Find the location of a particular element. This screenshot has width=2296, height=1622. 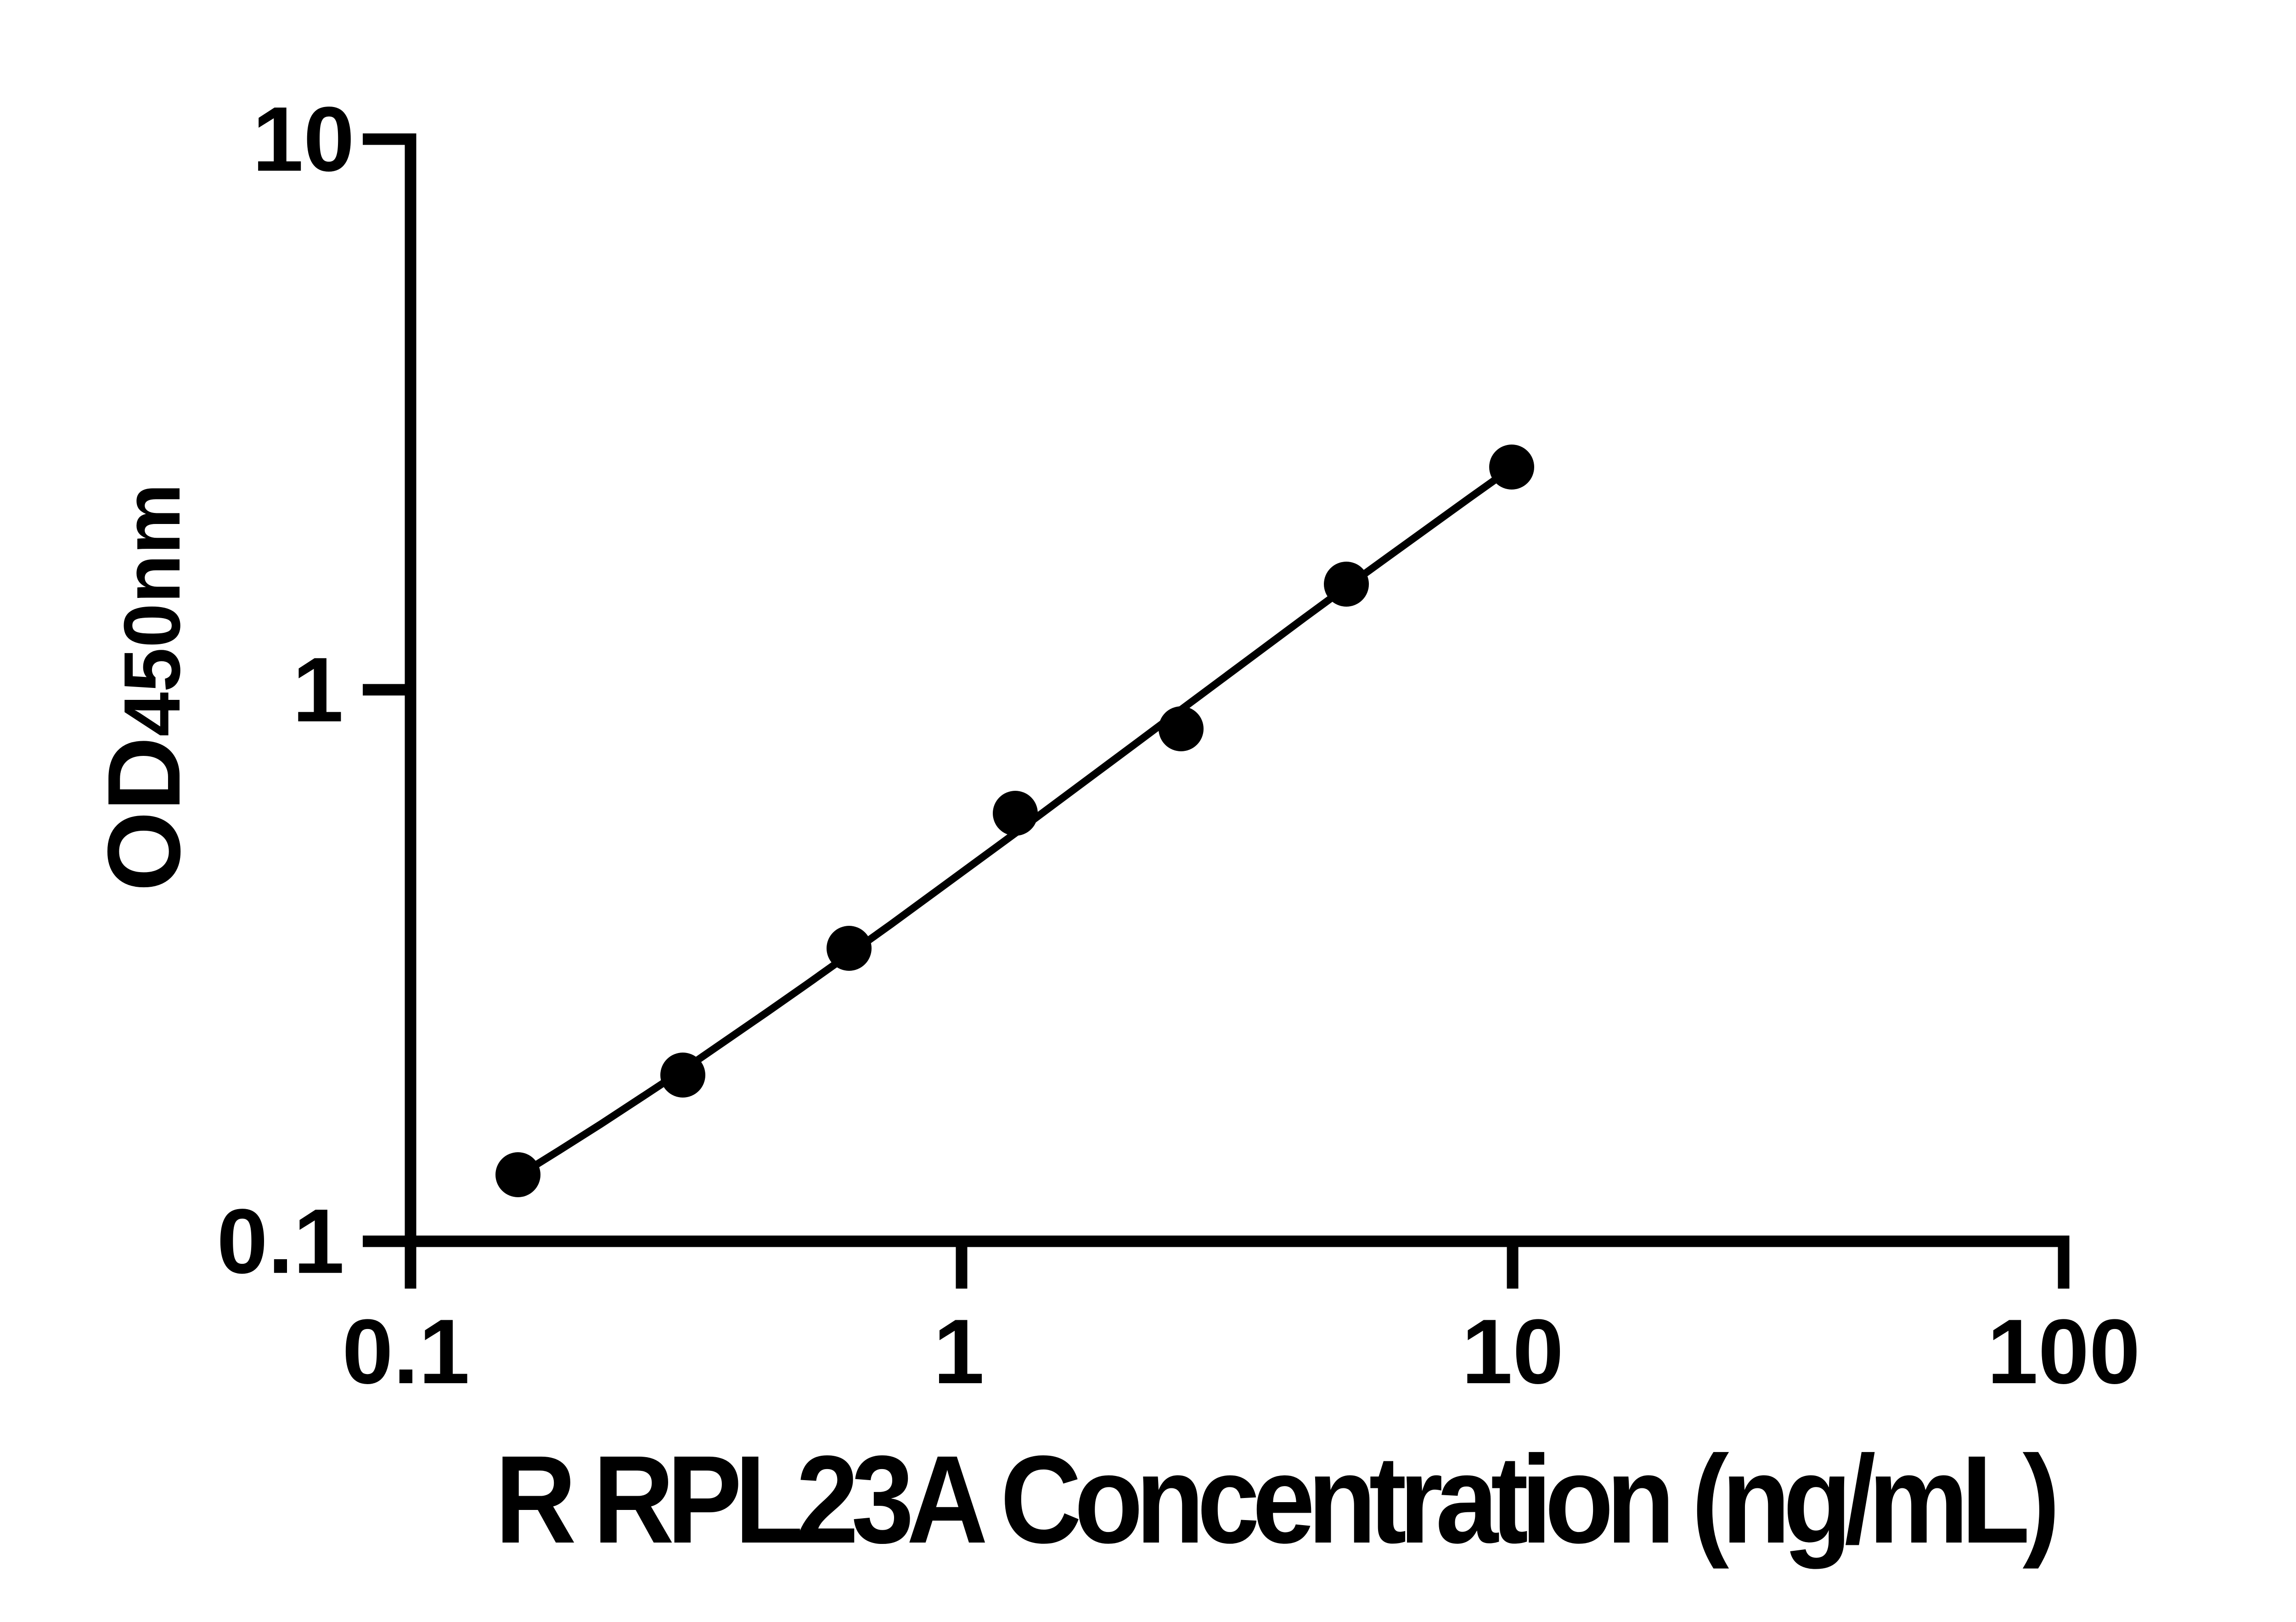

svg-text: OD450nm is located at coordinates (144, 688).